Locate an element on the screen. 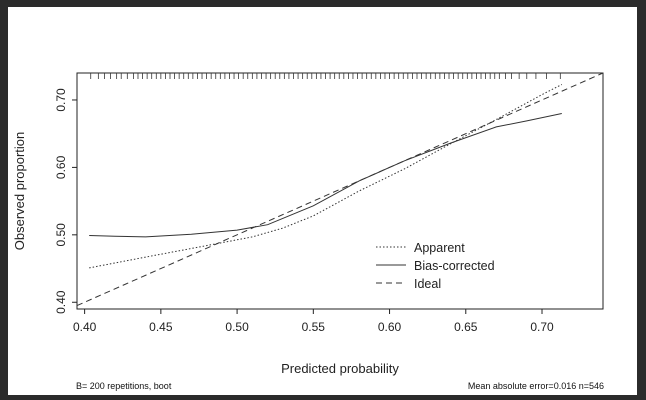  x-axis: 0.40 0.45 0.50 0.55 0.60 0.65 0.70 is located at coordinates (313, 321).